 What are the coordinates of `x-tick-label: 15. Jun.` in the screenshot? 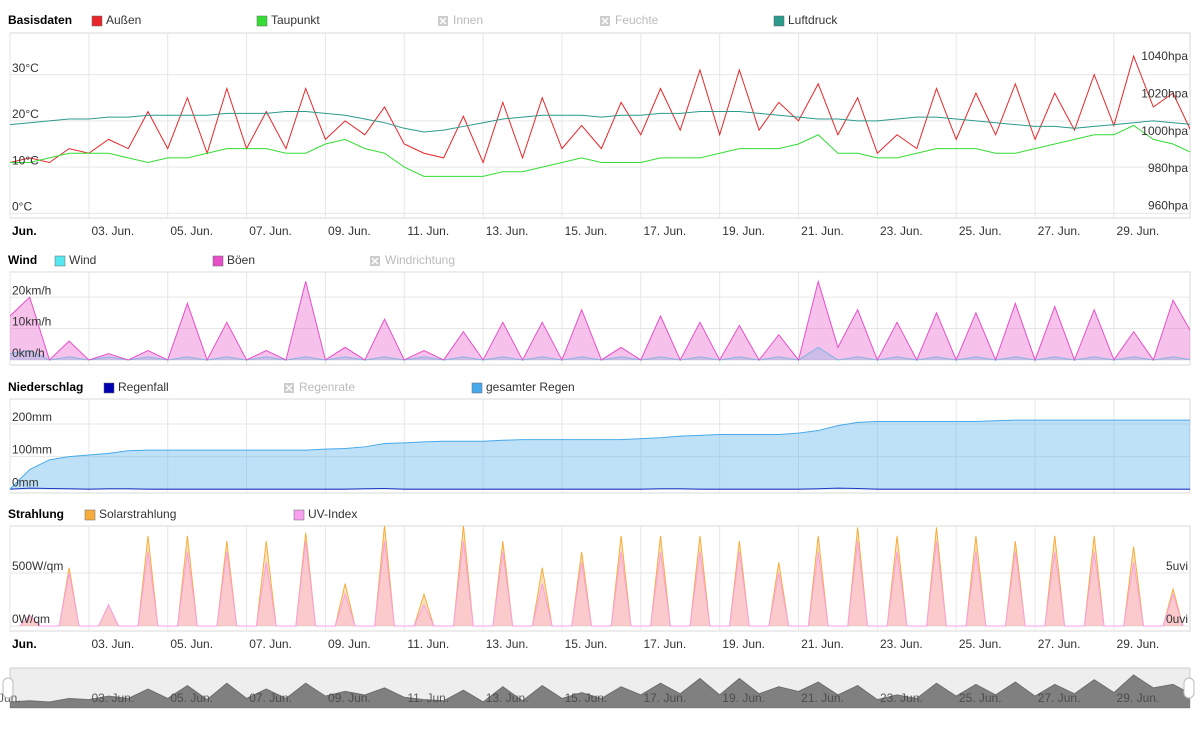 It's located at (586, 644).